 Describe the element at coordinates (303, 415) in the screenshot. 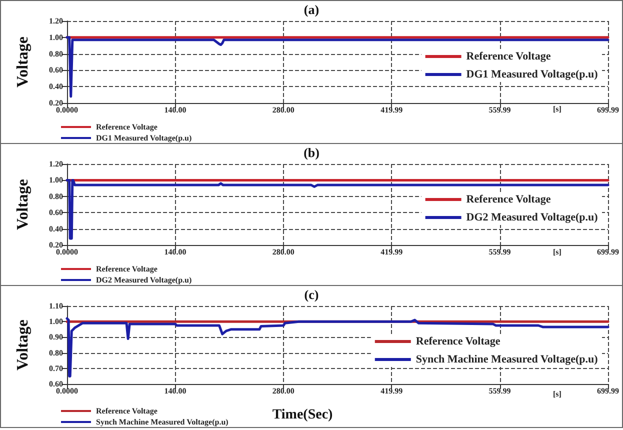

I see `x-axis-title: Time(Sec)` at that location.